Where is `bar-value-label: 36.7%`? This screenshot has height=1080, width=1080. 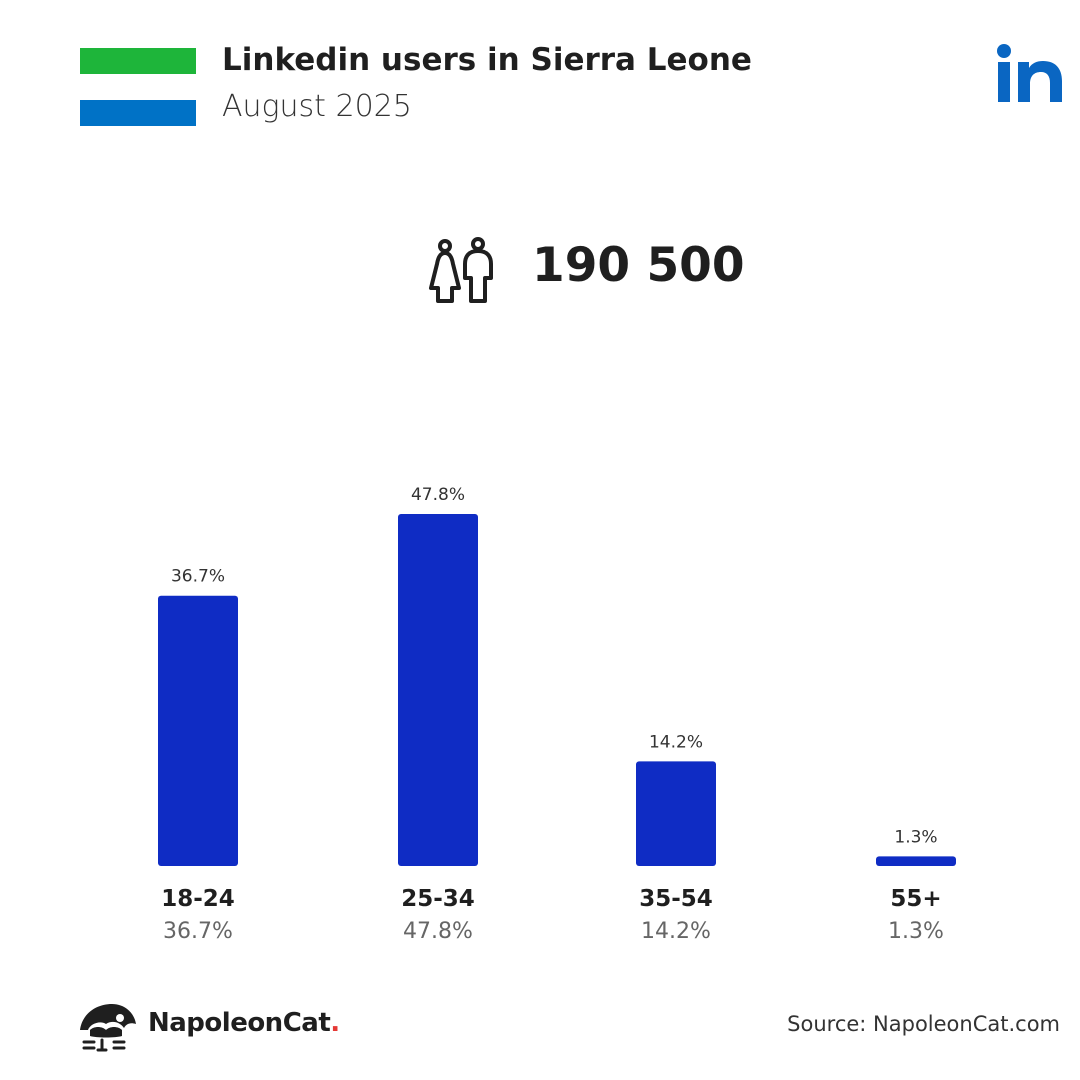
bar-value-label: 36.7% is located at coordinates (198, 577).